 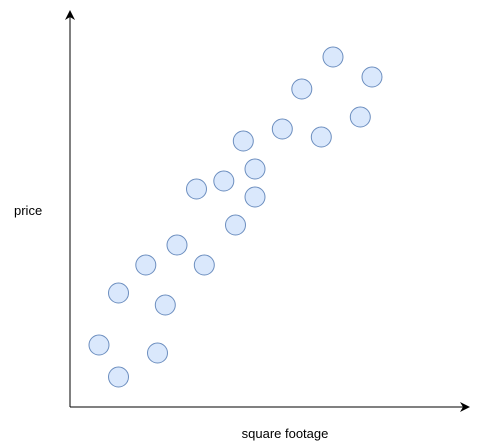 What do you see at coordinates (28, 210) in the screenshot?
I see `y-axis-label: price` at bounding box center [28, 210].